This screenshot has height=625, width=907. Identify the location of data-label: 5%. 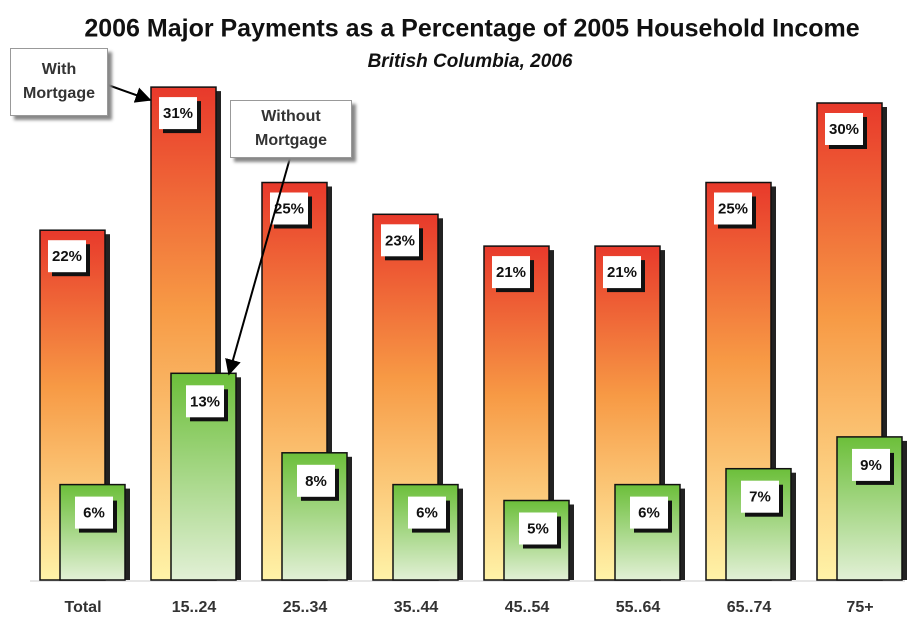
(538, 528).